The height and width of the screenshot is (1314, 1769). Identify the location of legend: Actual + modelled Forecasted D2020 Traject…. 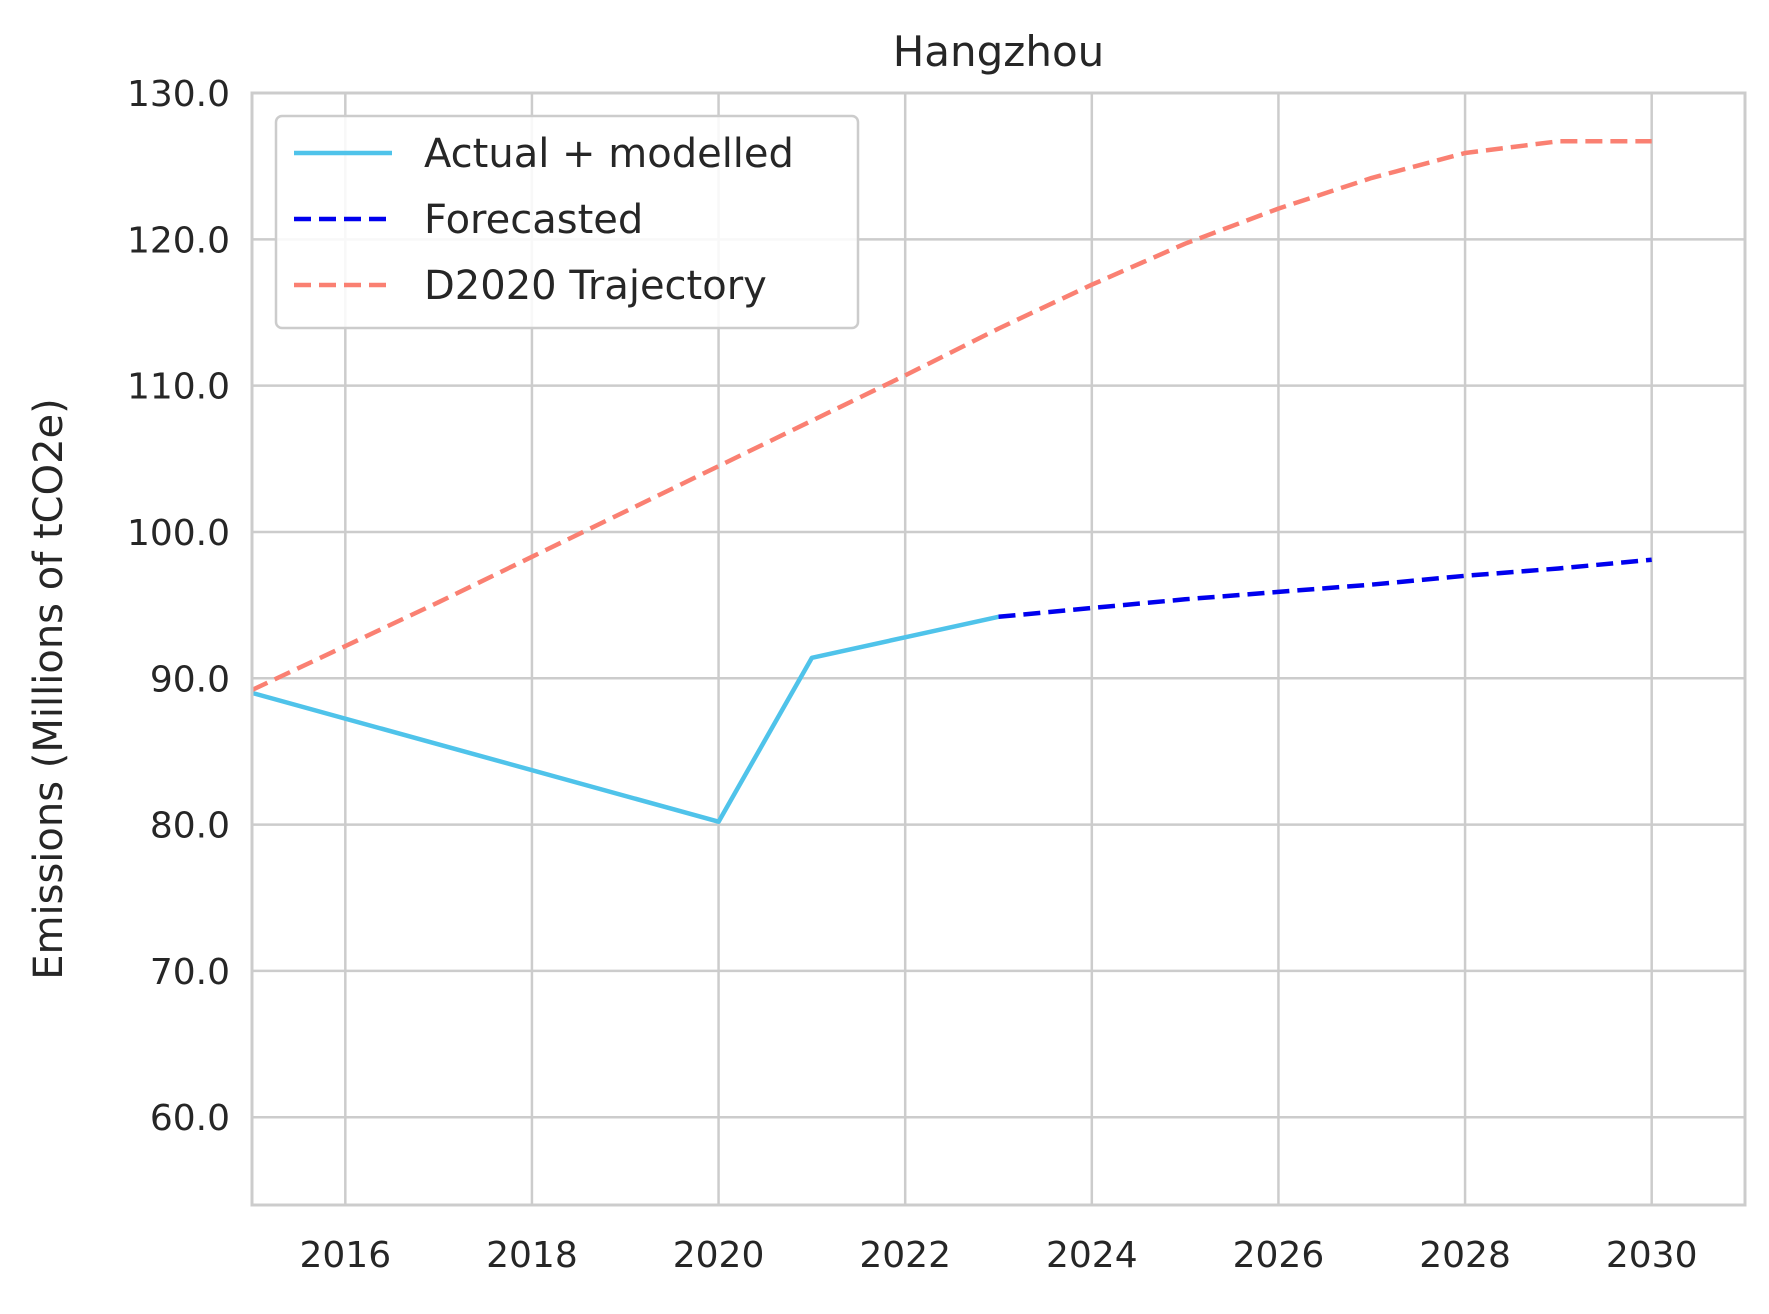
(567, 222).